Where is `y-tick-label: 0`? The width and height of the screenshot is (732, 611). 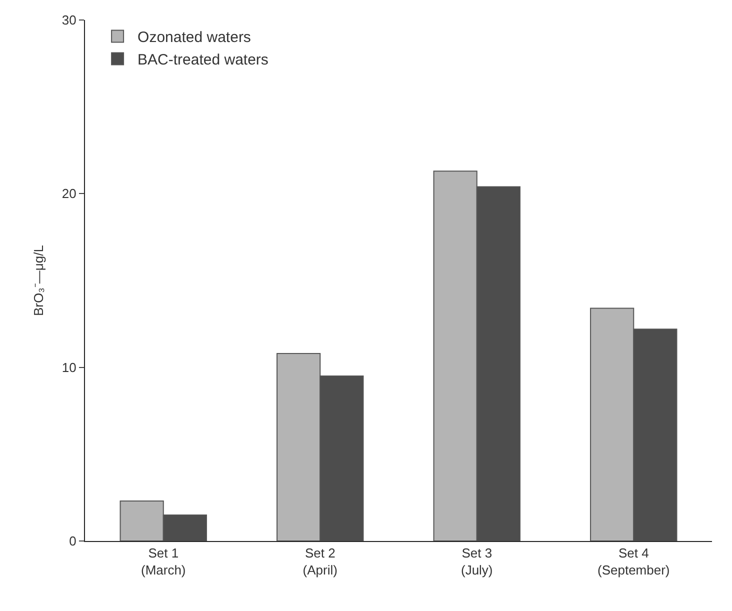
y-tick-label: 0 is located at coordinates (72, 541).